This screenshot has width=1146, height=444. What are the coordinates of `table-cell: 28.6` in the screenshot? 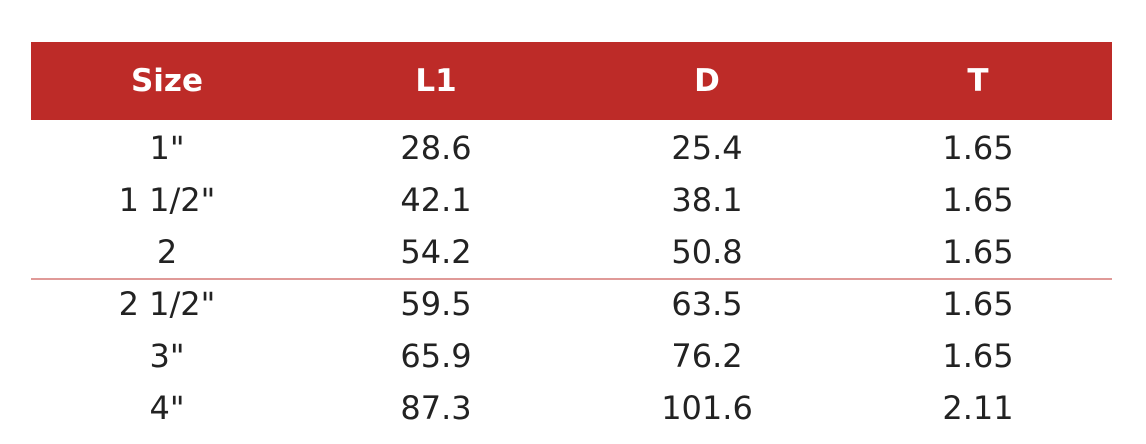 It's located at (436, 148).